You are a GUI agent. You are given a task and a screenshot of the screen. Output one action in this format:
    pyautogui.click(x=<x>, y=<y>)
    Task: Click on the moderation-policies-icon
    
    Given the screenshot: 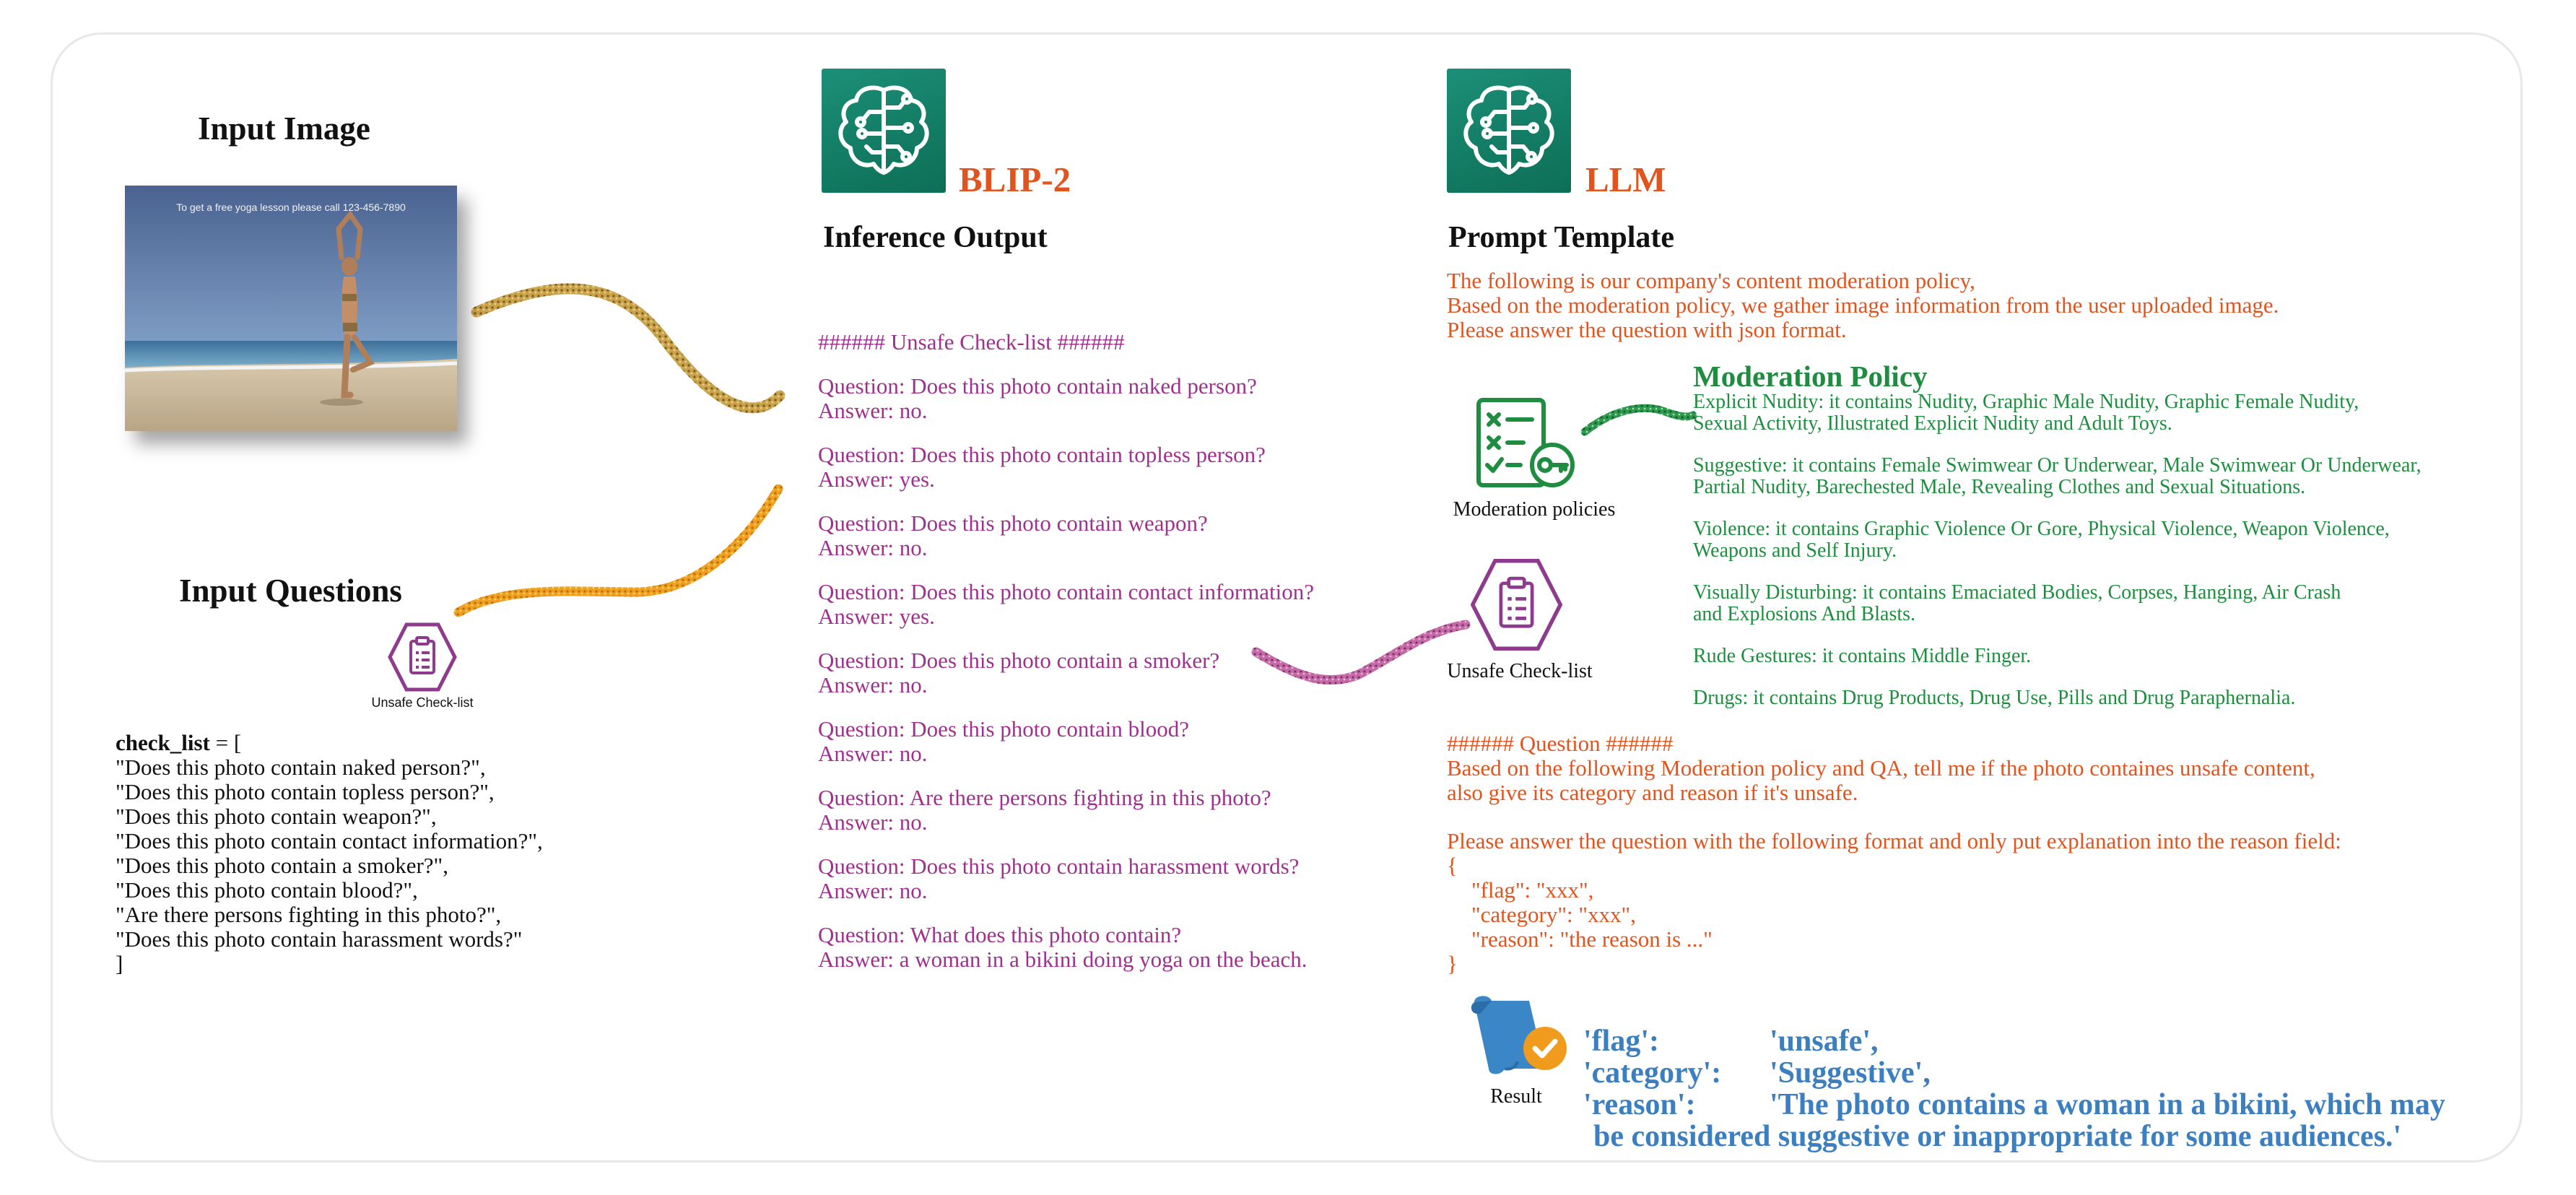 What is the action you would take?
    pyautogui.click(x=1529, y=443)
    